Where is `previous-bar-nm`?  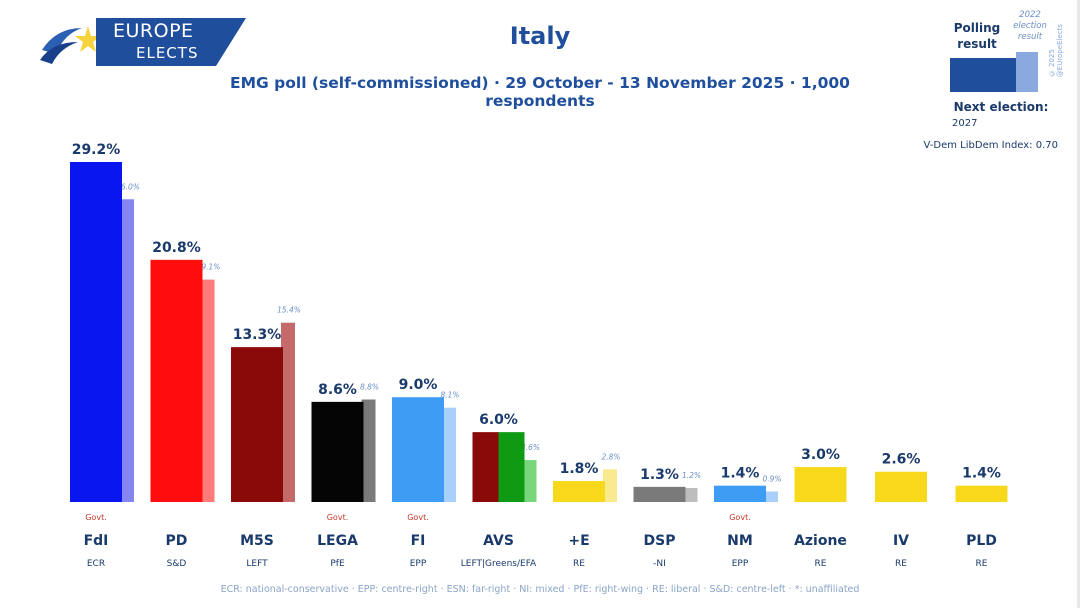
previous-bar-nm is located at coordinates (771, 496).